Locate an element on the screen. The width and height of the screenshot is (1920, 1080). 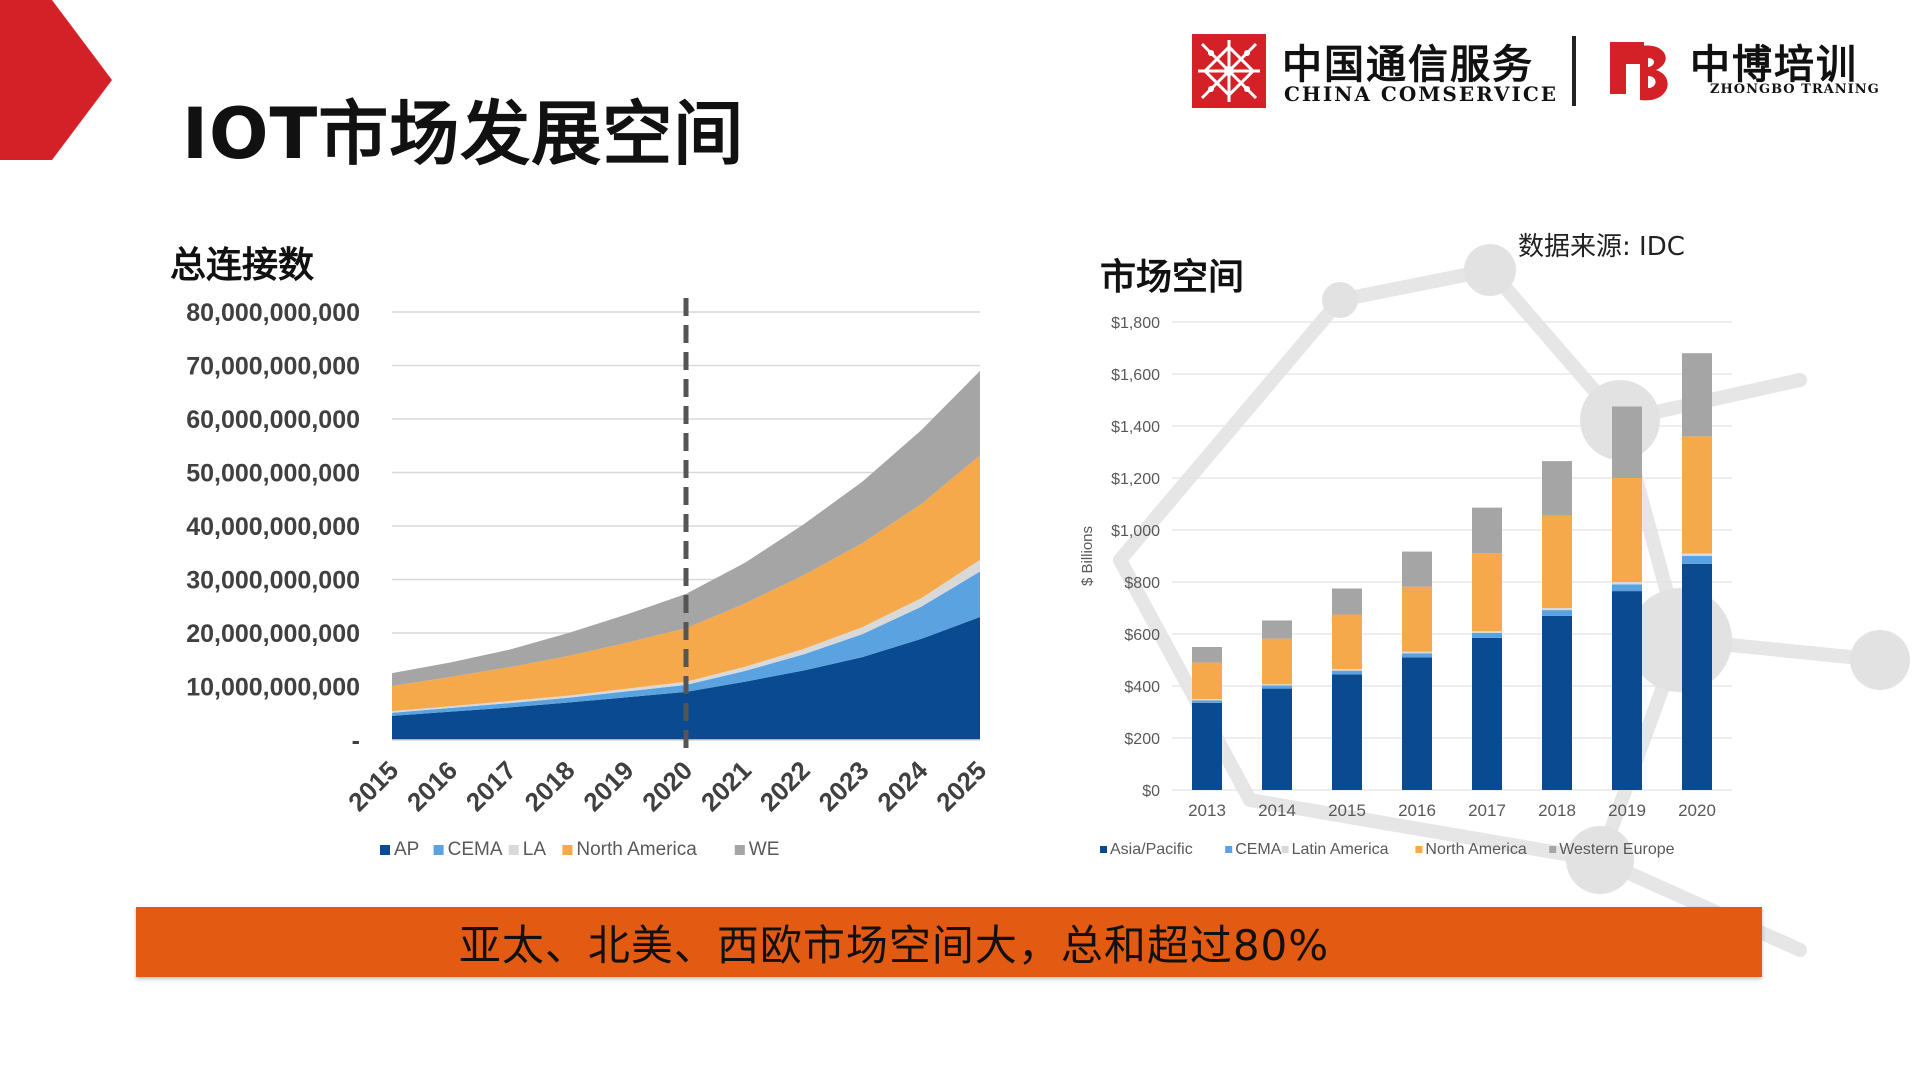
bar-legend-label: North America is located at coordinates (1475, 849).